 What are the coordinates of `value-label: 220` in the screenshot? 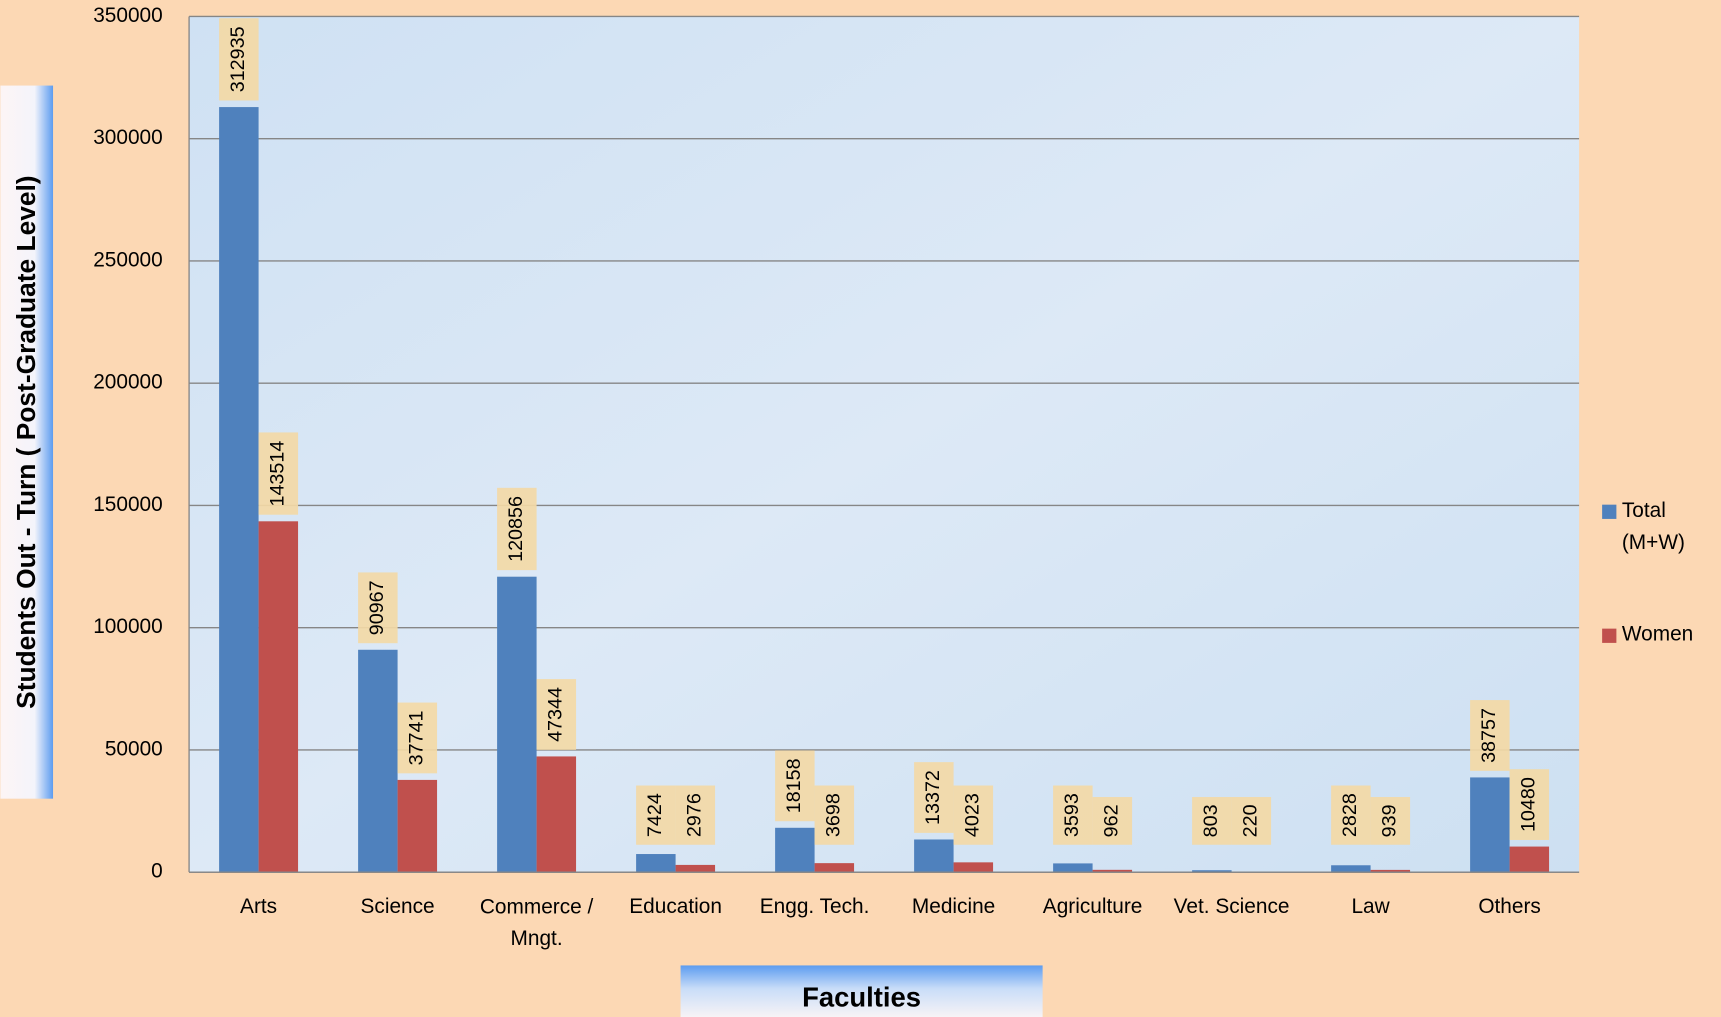 It's located at (1251, 821).